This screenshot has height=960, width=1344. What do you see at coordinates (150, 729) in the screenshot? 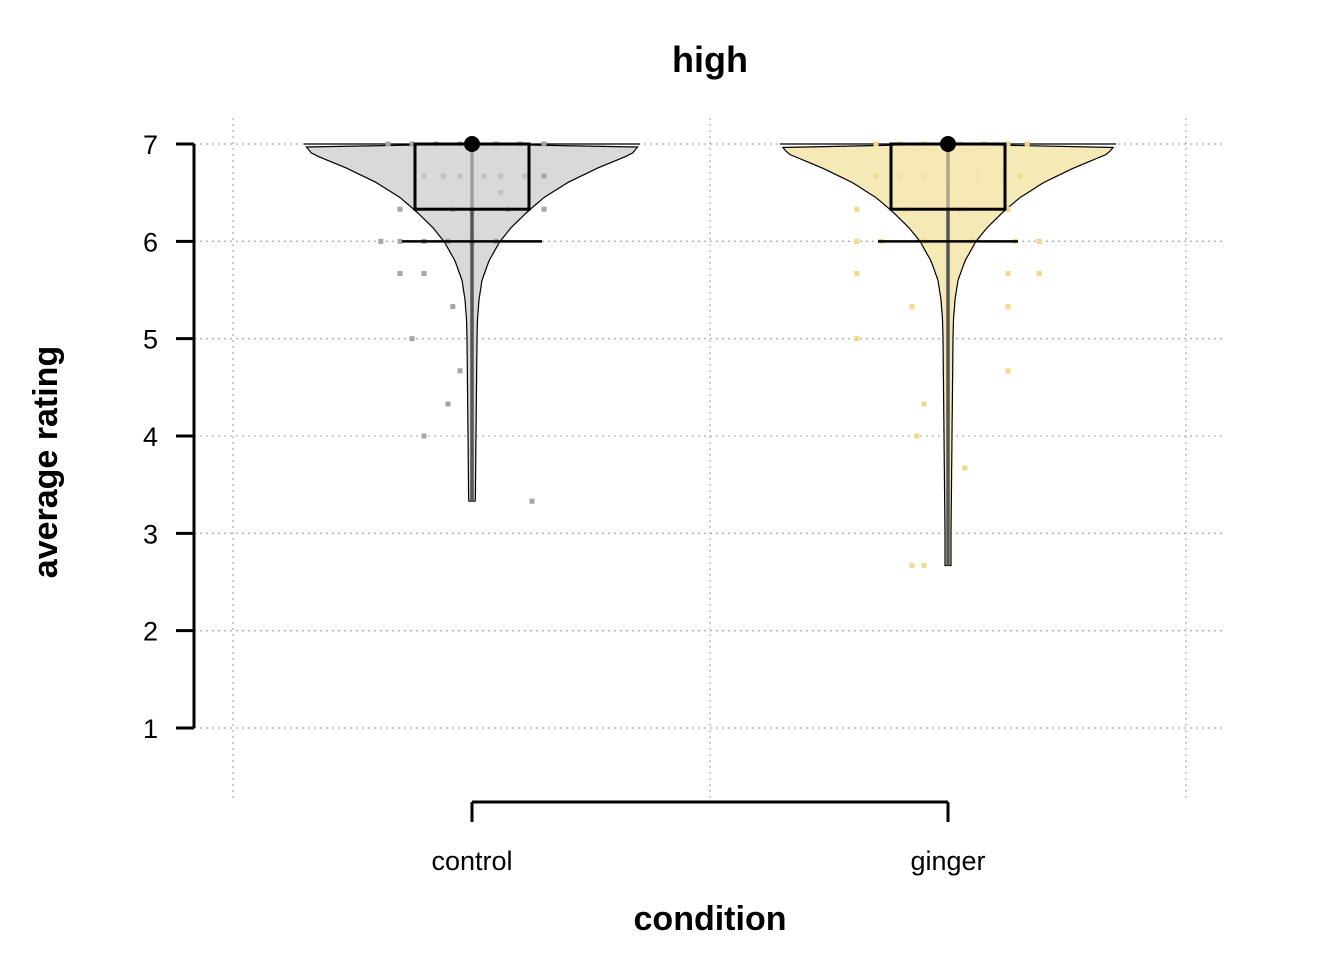
I see `y-tick-label: 1` at bounding box center [150, 729].